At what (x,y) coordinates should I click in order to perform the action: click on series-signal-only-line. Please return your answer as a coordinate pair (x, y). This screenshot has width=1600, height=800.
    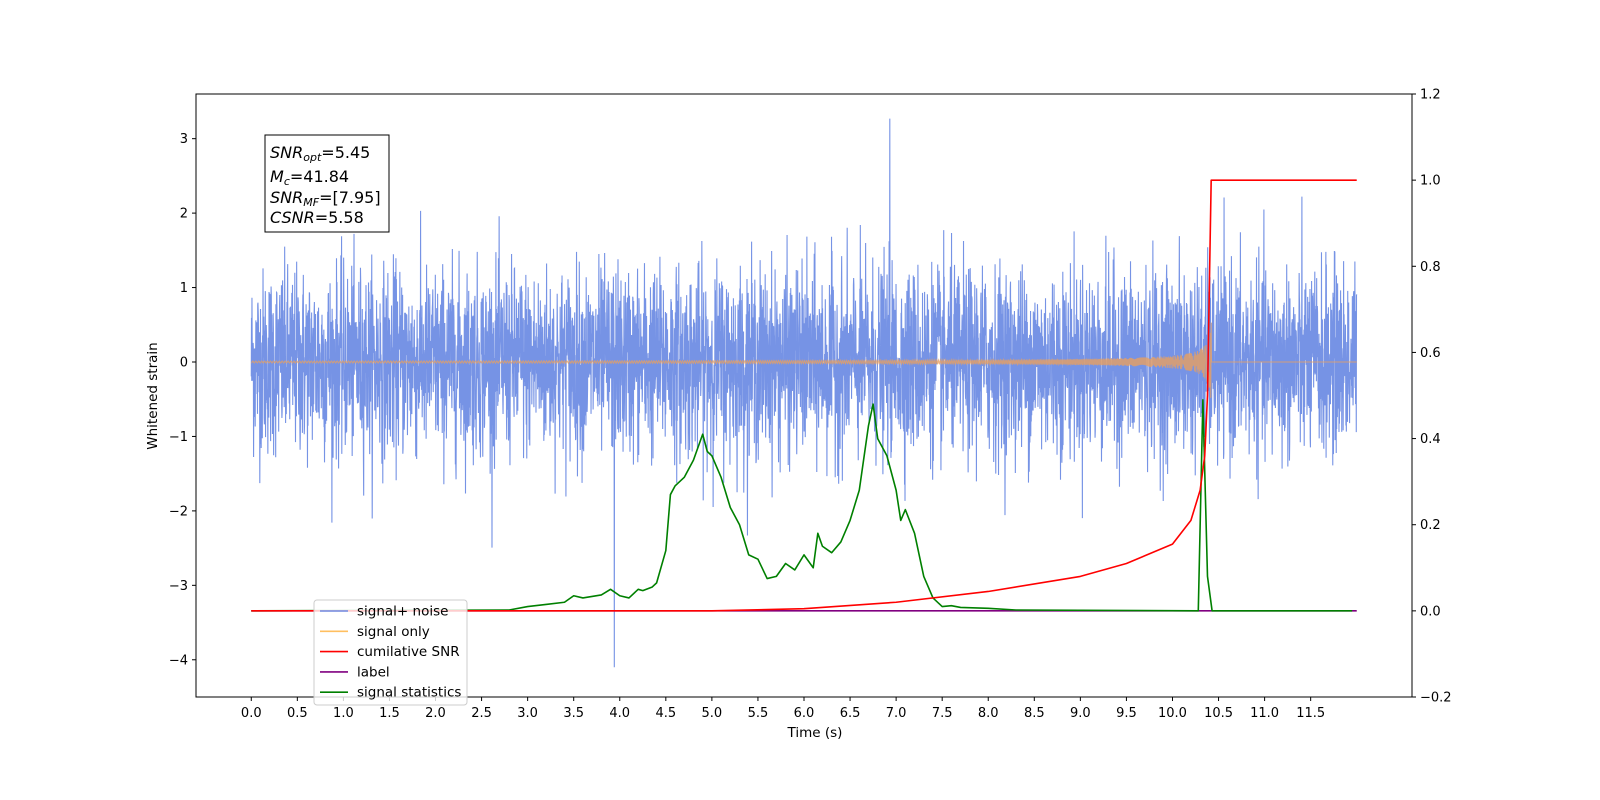
    Looking at the image, I should click on (804, 360).